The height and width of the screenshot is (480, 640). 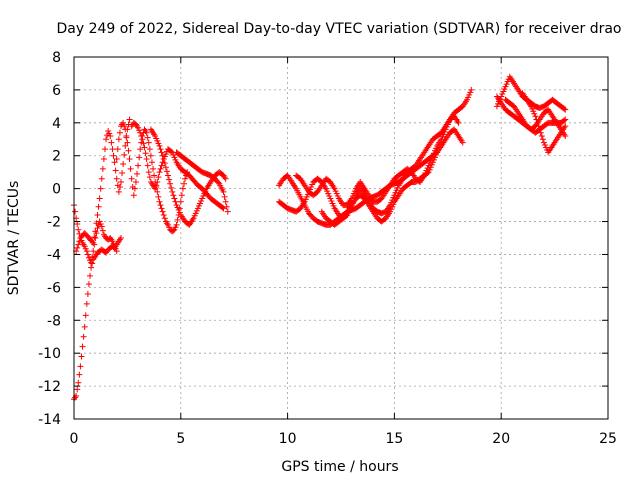 I want to click on y-tick-label: -8, so click(x=54, y=321).